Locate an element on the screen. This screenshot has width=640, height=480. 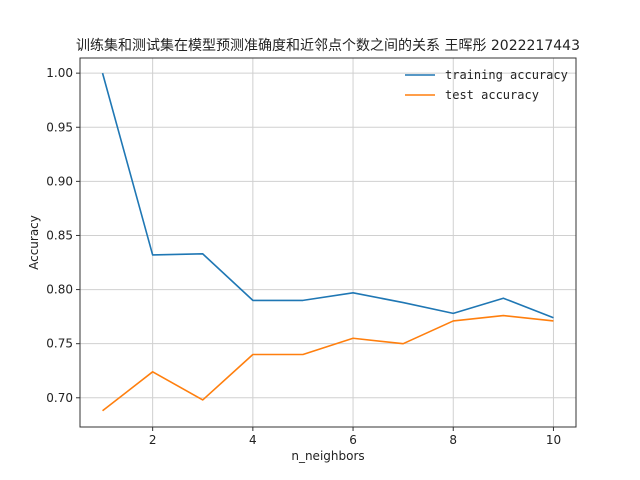
x-tick-label: 4 is located at coordinates (253, 440).